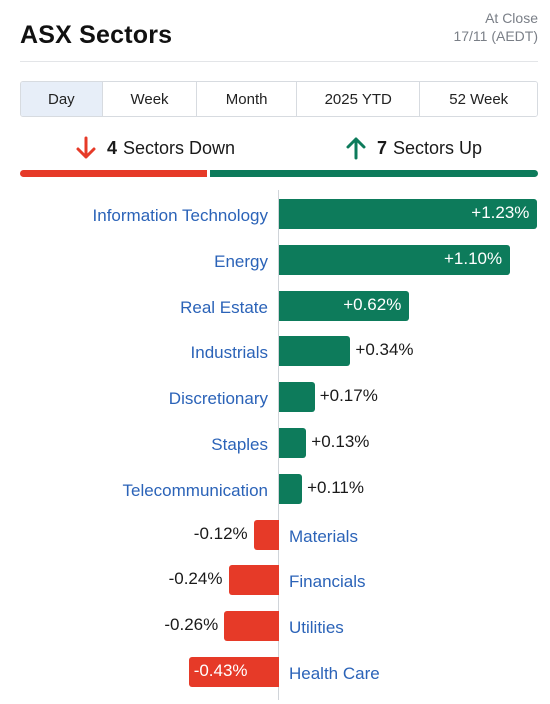 This screenshot has width=550, height=704. I want to click on sector-row-utilities: Utilities -0.26%, so click(275, 626).